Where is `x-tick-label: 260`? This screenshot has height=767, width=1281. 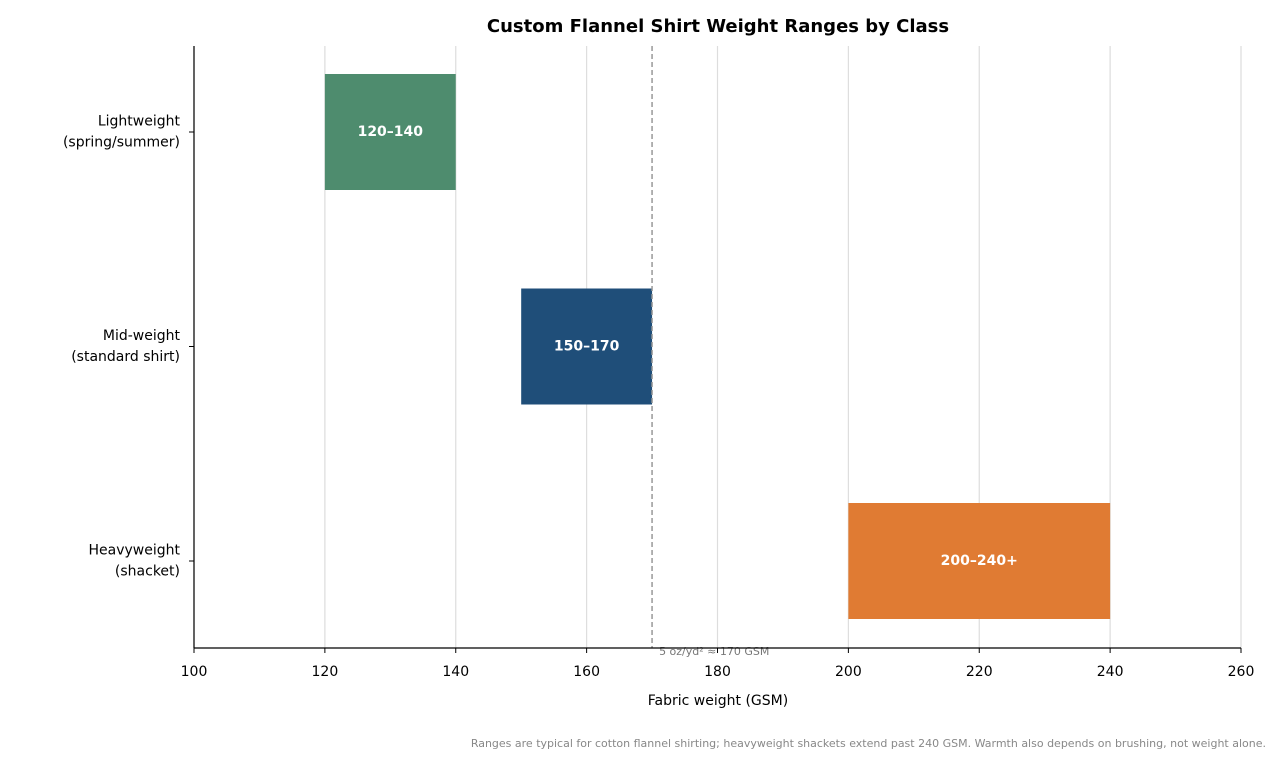
x-tick-label: 260 is located at coordinates (1241, 672).